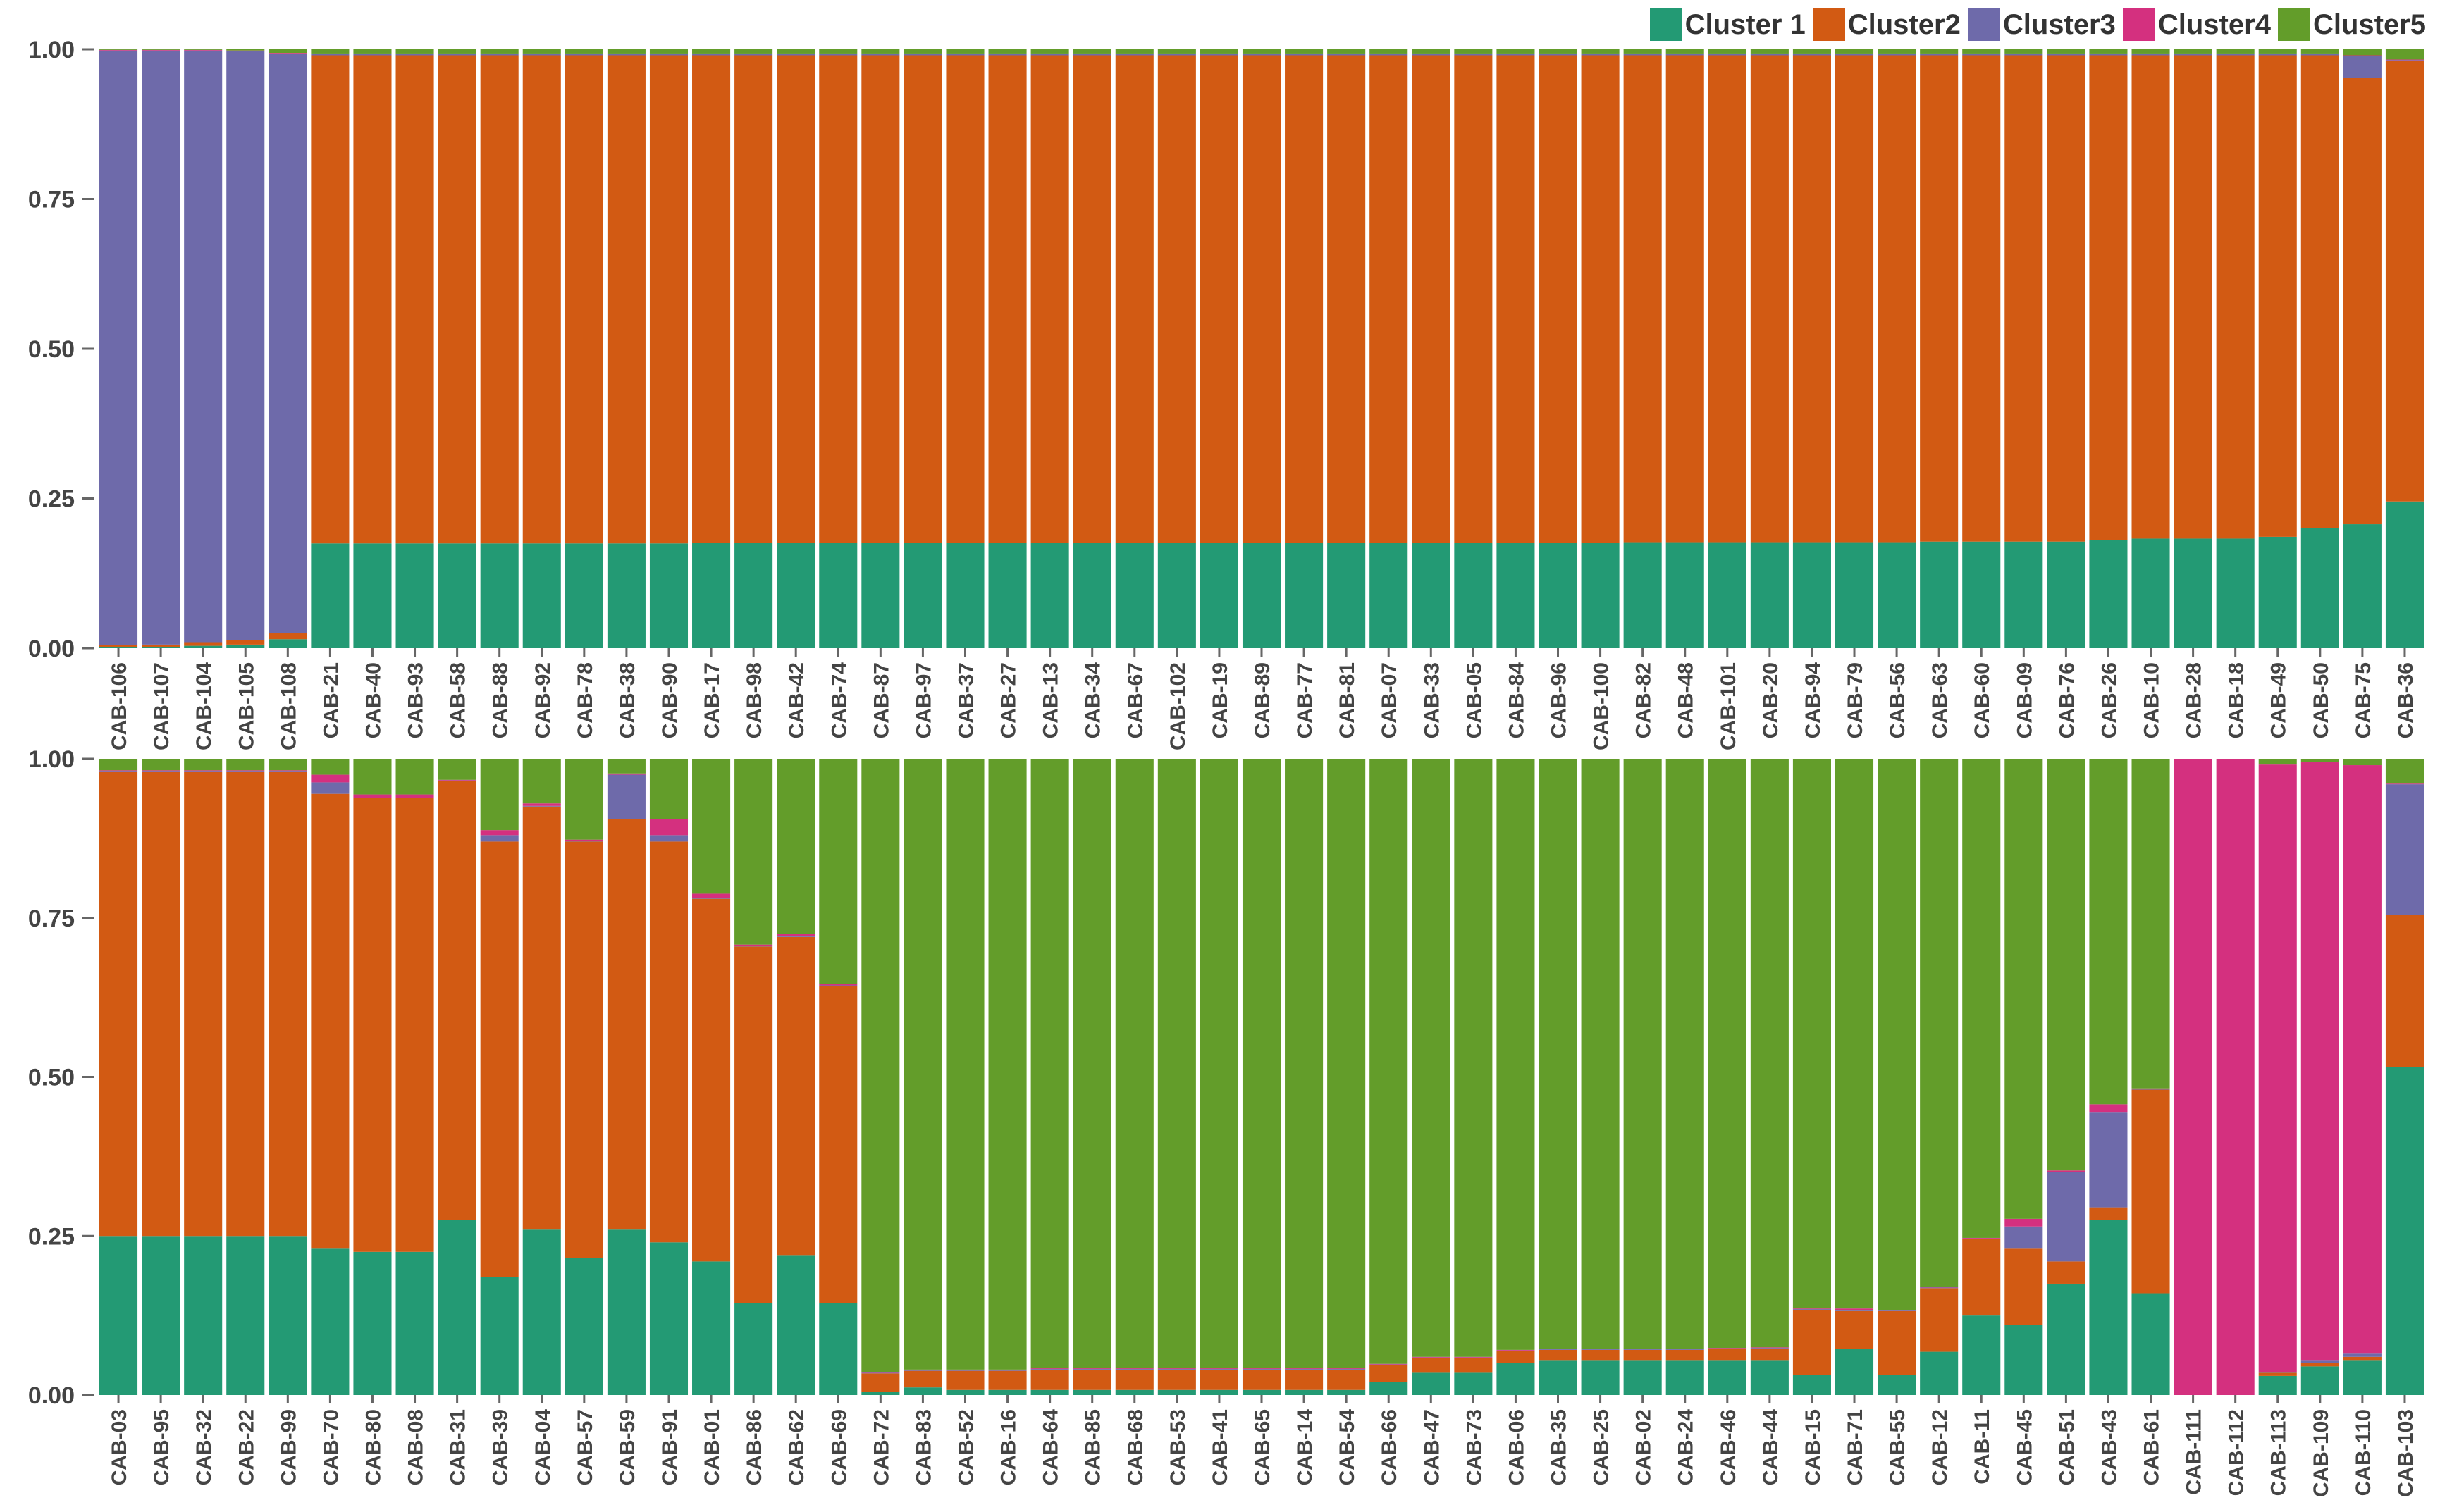  What do you see at coordinates (1813, 700) in the screenshot?
I see `x-tick-label: CAB-94` at bounding box center [1813, 700].